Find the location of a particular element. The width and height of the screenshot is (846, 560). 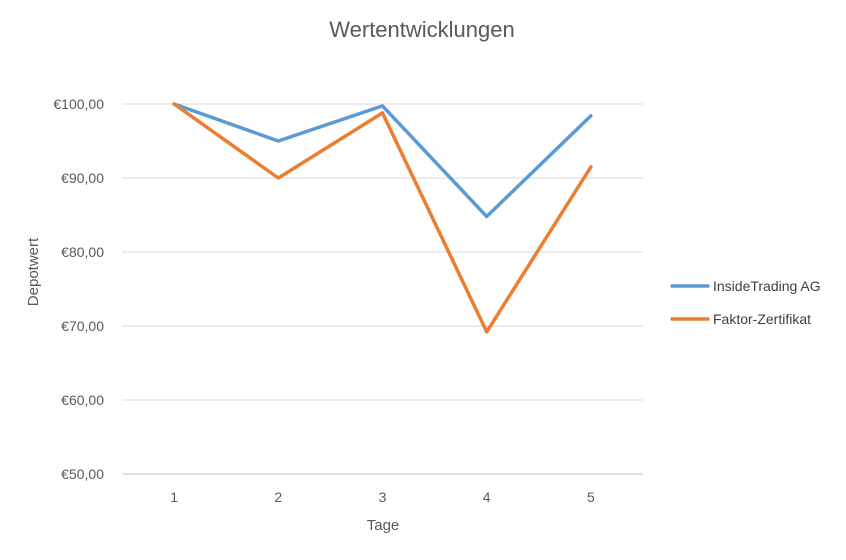

legend-label: Faktor-Zertifikat is located at coordinates (762, 319).